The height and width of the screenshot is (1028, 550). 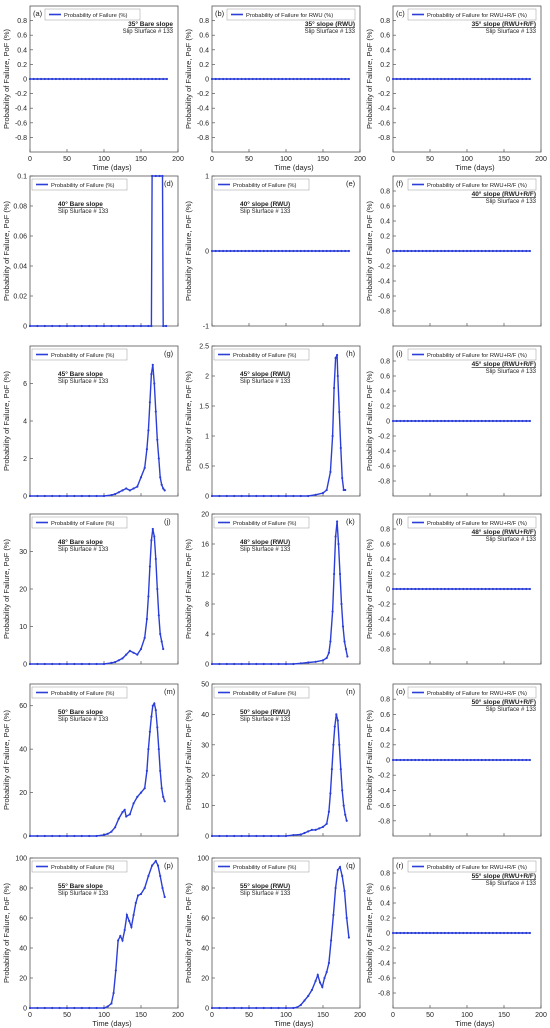 What do you see at coordinates (6, 588) in the screenshot?
I see `y-axis-label: Probability of Failure, PoF (%)` at bounding box center [6, 588].